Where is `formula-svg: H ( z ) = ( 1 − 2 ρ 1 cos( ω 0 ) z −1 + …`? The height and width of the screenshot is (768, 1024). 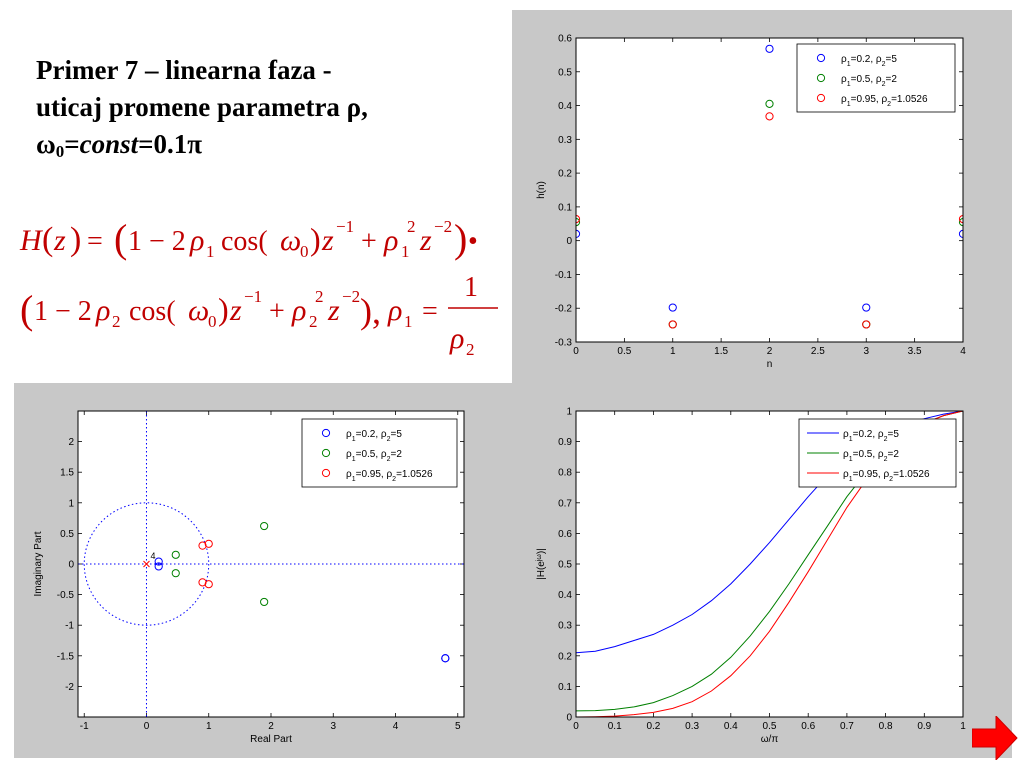 formula-svg: H ( z ) = ( 1 − 2 ρ 1 cos( ω 0 ) z −1 + … is located at coordinates (258, 287).